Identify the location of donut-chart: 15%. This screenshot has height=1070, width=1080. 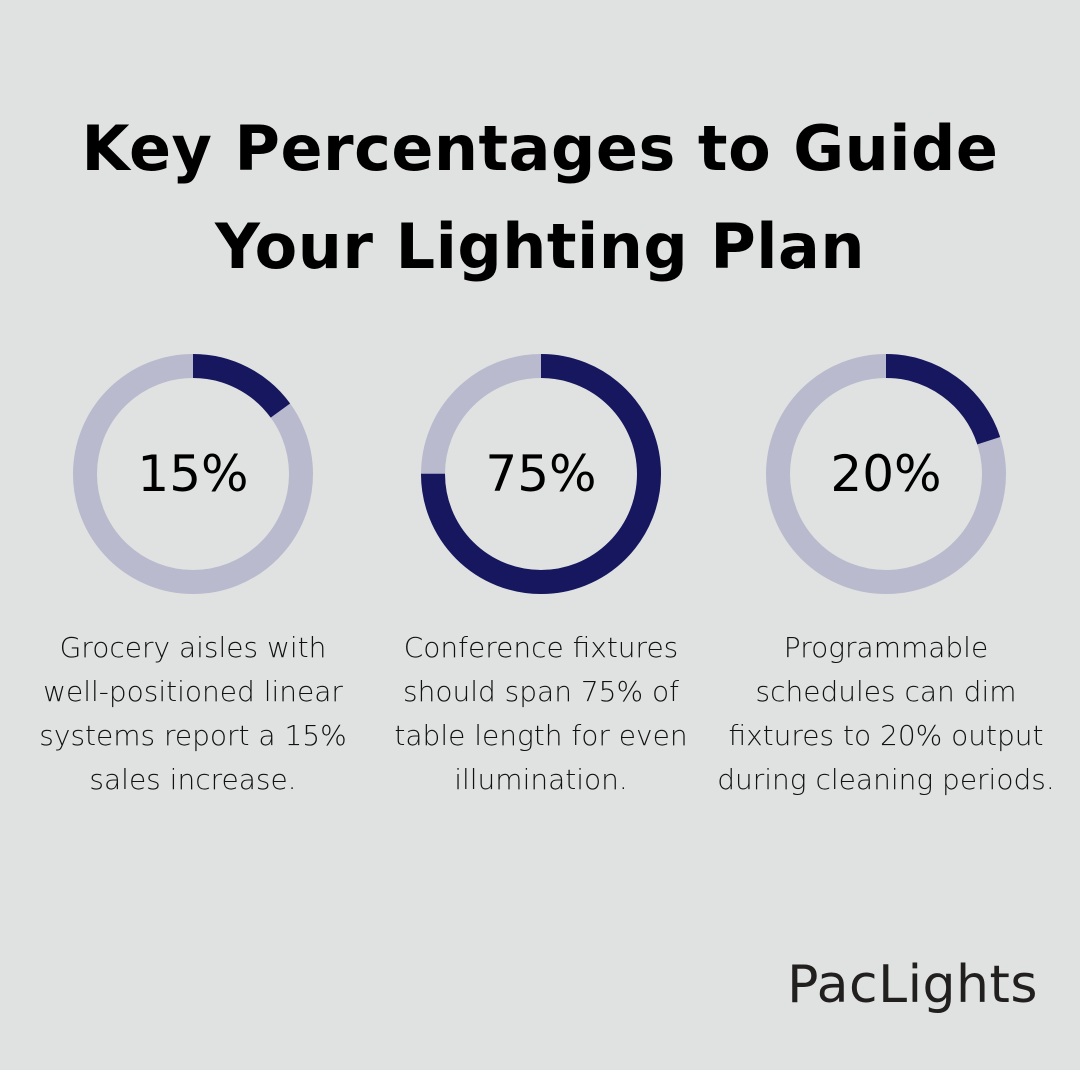
(193, 474).